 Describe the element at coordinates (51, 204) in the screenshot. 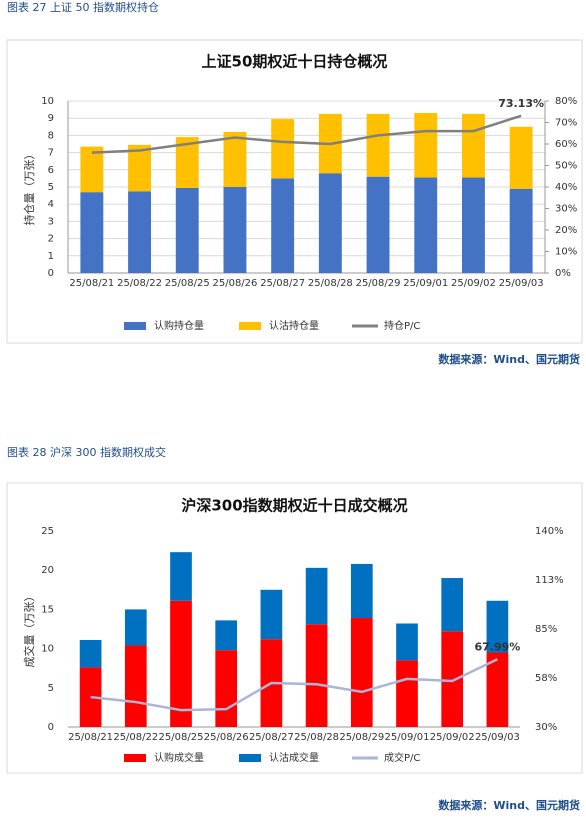

I see `y-tick-label: 4` at that location.